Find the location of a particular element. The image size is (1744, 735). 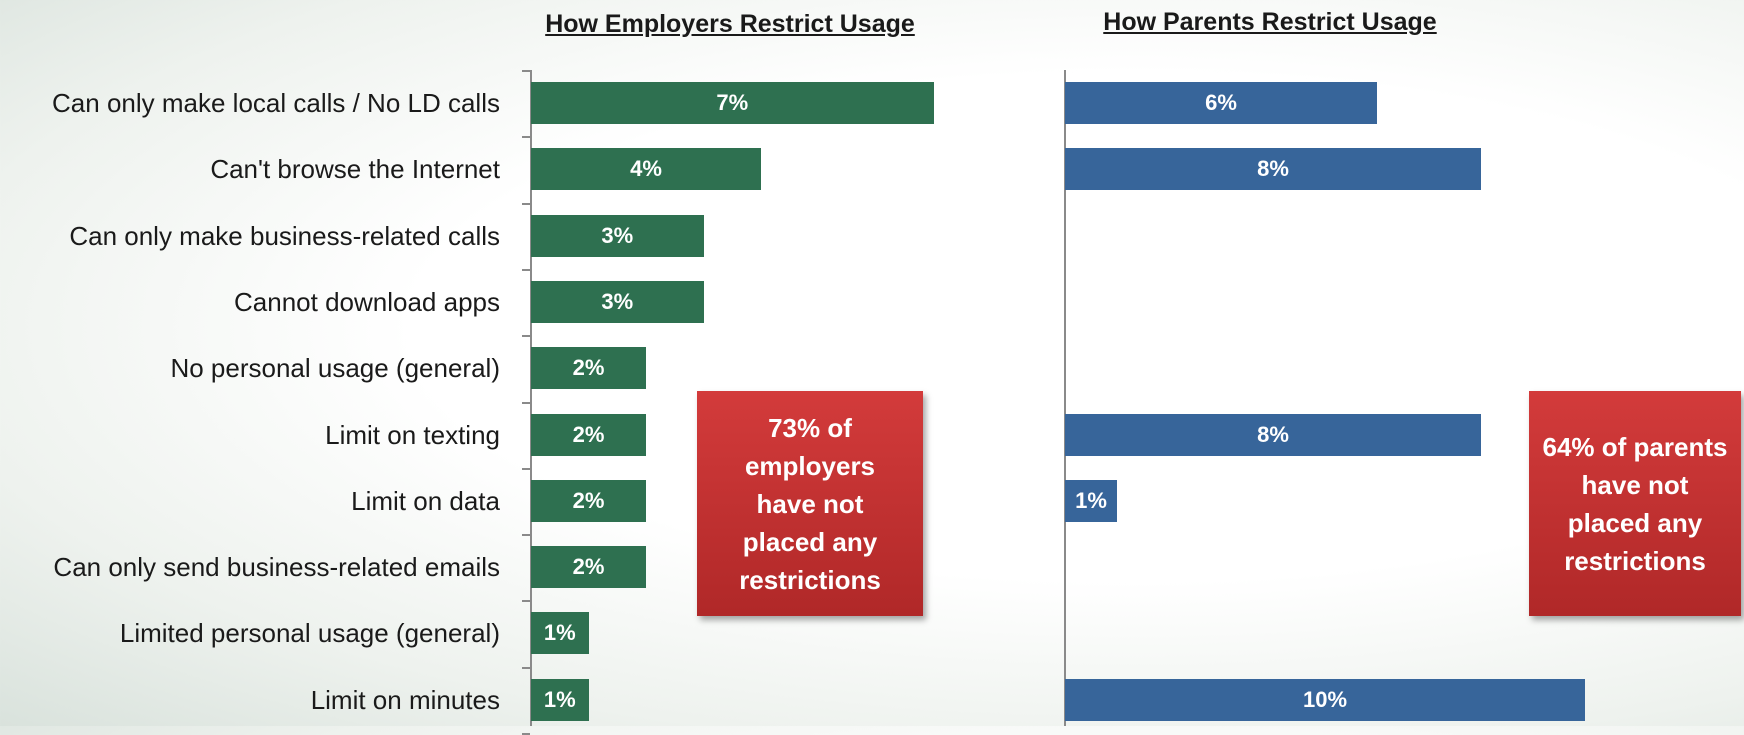

parents-chart-title: How Parents Restrict Usage is located at coordinates (1270, 22).